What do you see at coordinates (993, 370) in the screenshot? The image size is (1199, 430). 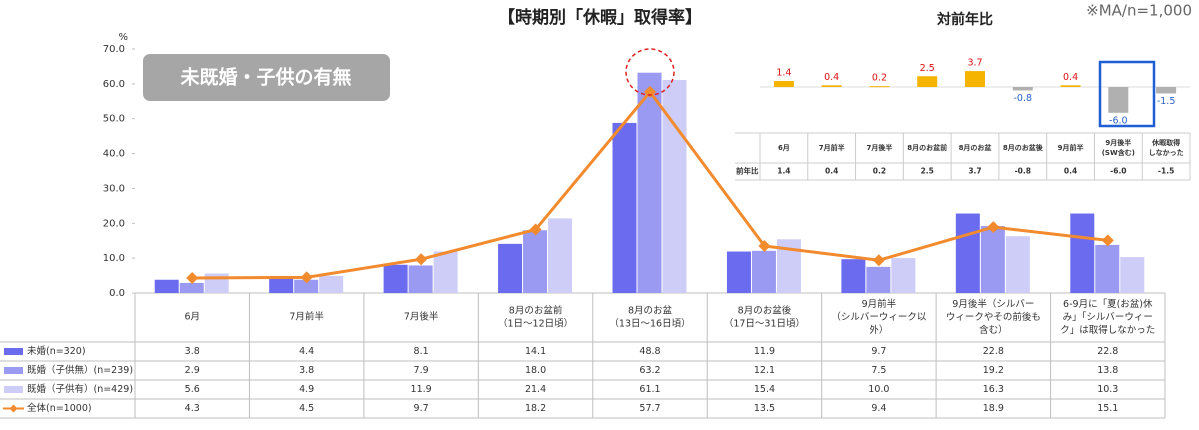 I see `table-value: 19.2` at bounding box center [993, 370].